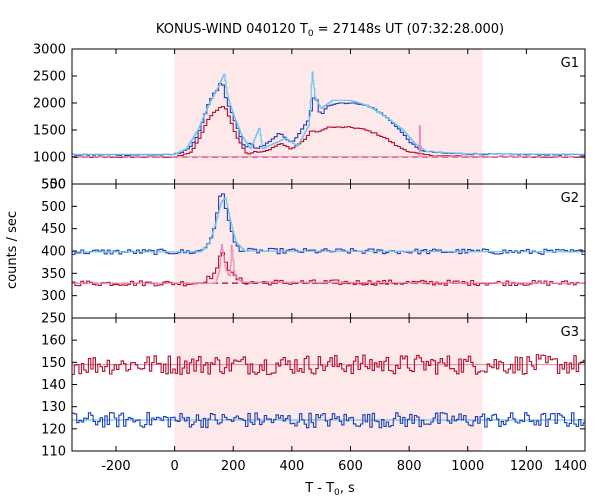  What do you see at coordinates (49, 77) in the screenshot?
I see `y-tick-label-g1: 2500` at bounding box center [49, 77].